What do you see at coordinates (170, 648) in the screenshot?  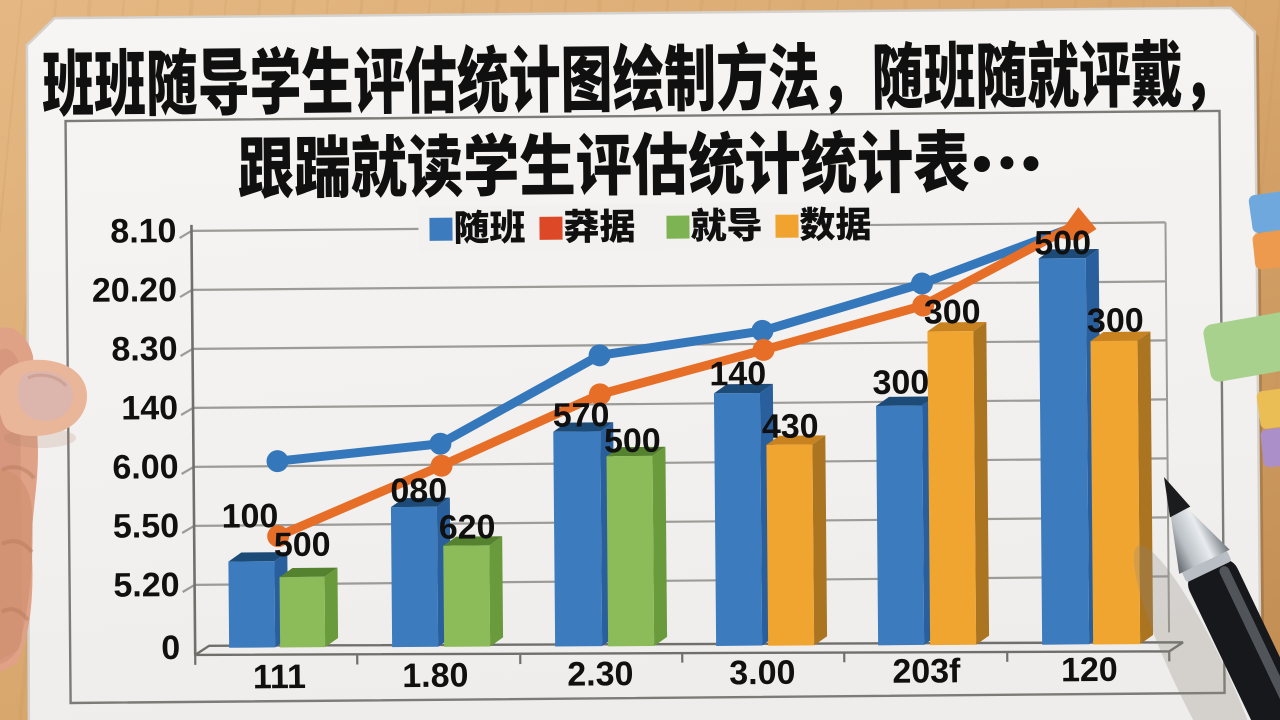 I see `svg-text: 0` at bounding box center [170, 648].